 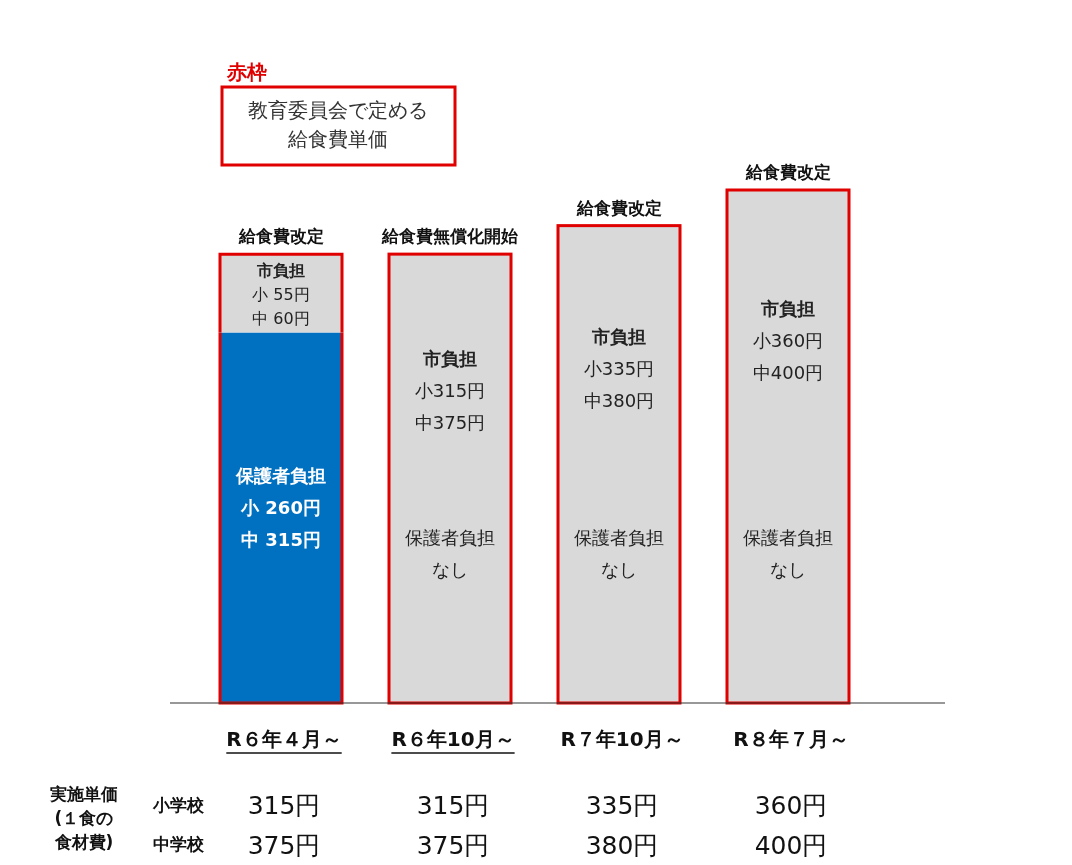 I want to click on annotation: 給食費無償化開始, so click(x=450, y=236).